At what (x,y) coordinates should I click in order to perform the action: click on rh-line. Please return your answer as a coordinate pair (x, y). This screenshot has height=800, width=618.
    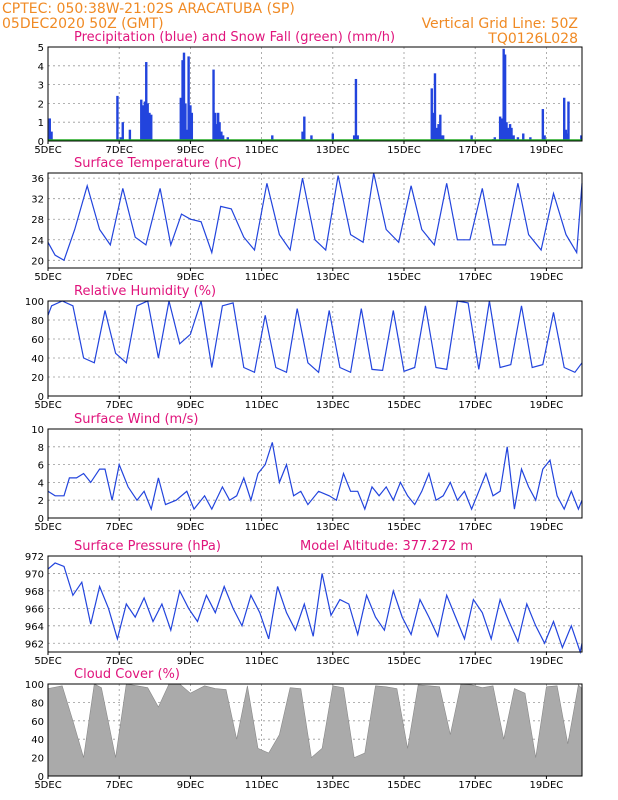
    Looking at the image, I should click on (315, 337).